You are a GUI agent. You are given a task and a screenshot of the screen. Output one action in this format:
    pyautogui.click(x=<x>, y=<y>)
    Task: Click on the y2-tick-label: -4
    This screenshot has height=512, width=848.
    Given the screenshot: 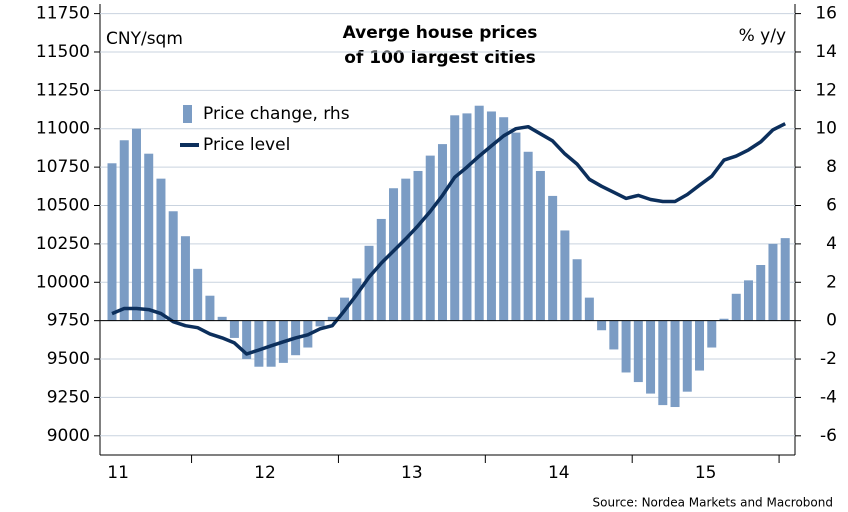 What is the action you would take?
    pyautogui.click(x=828, y=397)
    